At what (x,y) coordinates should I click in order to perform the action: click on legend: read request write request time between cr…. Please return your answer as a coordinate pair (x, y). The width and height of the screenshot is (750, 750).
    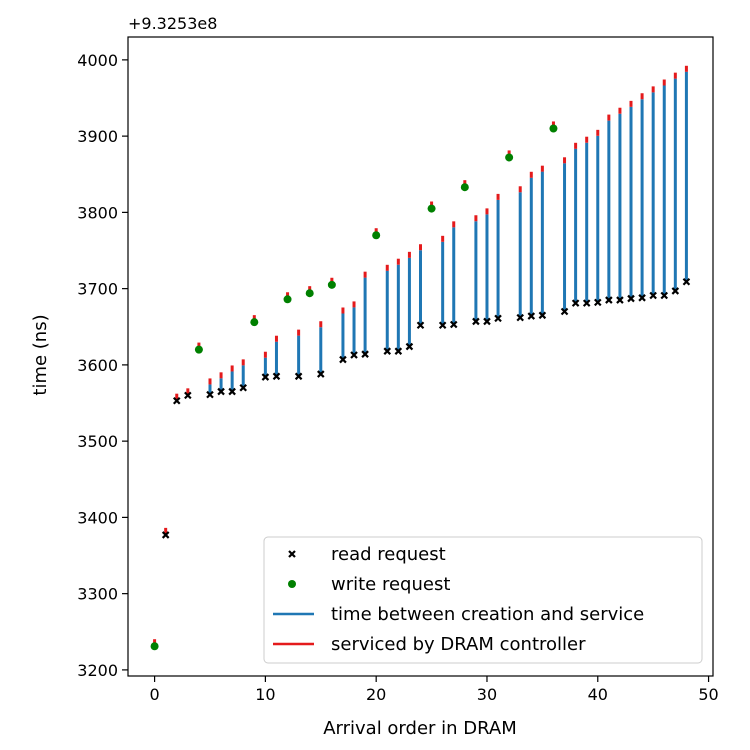
    Looking at the image, I should click on (483, 600).